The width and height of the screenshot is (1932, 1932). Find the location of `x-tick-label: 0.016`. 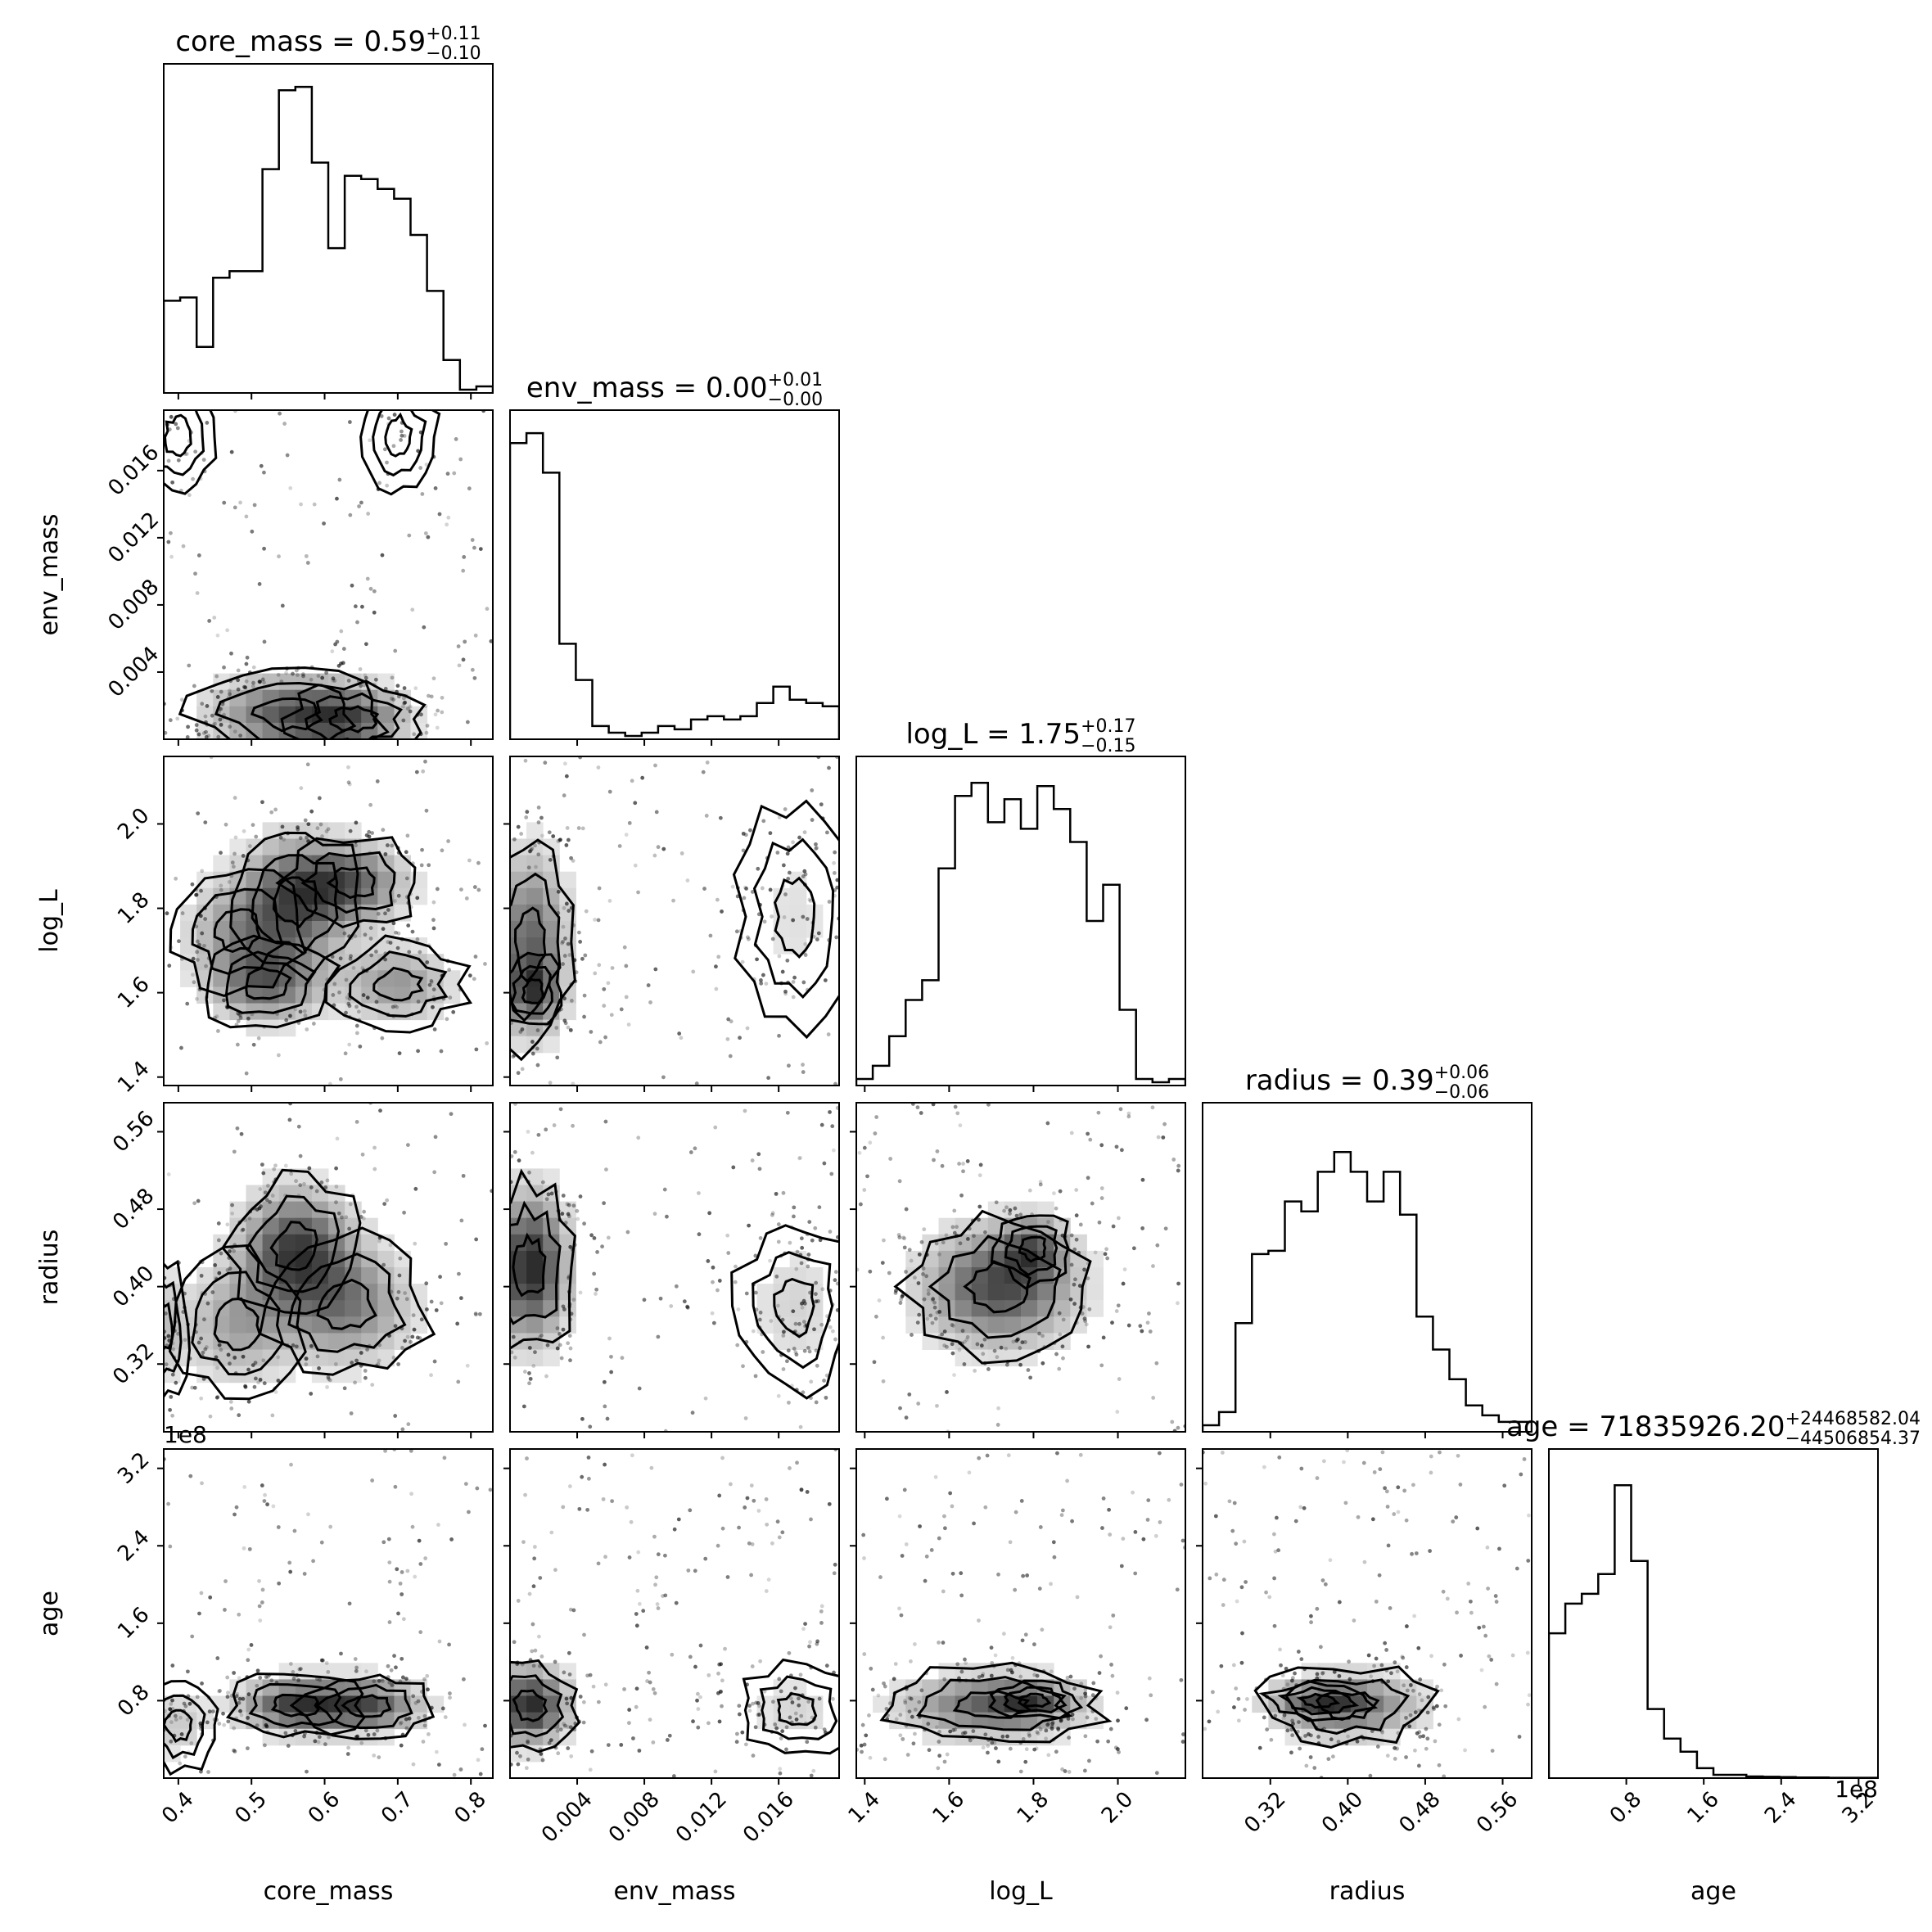

x-tick-label: 0.016 is located at coordinates (768, 1817).